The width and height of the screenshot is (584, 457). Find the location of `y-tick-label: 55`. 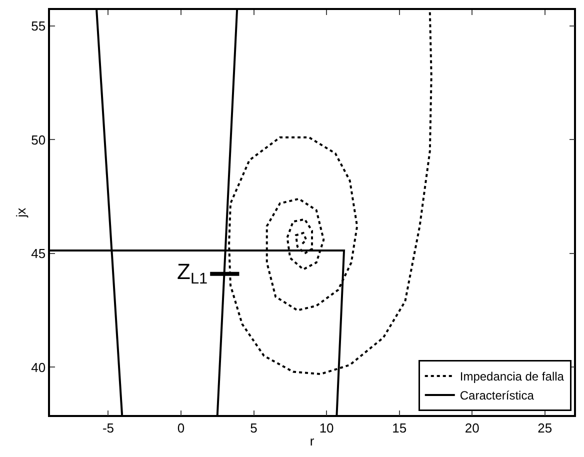

y-tick-label: 55 is located at coordinates (38, 26).